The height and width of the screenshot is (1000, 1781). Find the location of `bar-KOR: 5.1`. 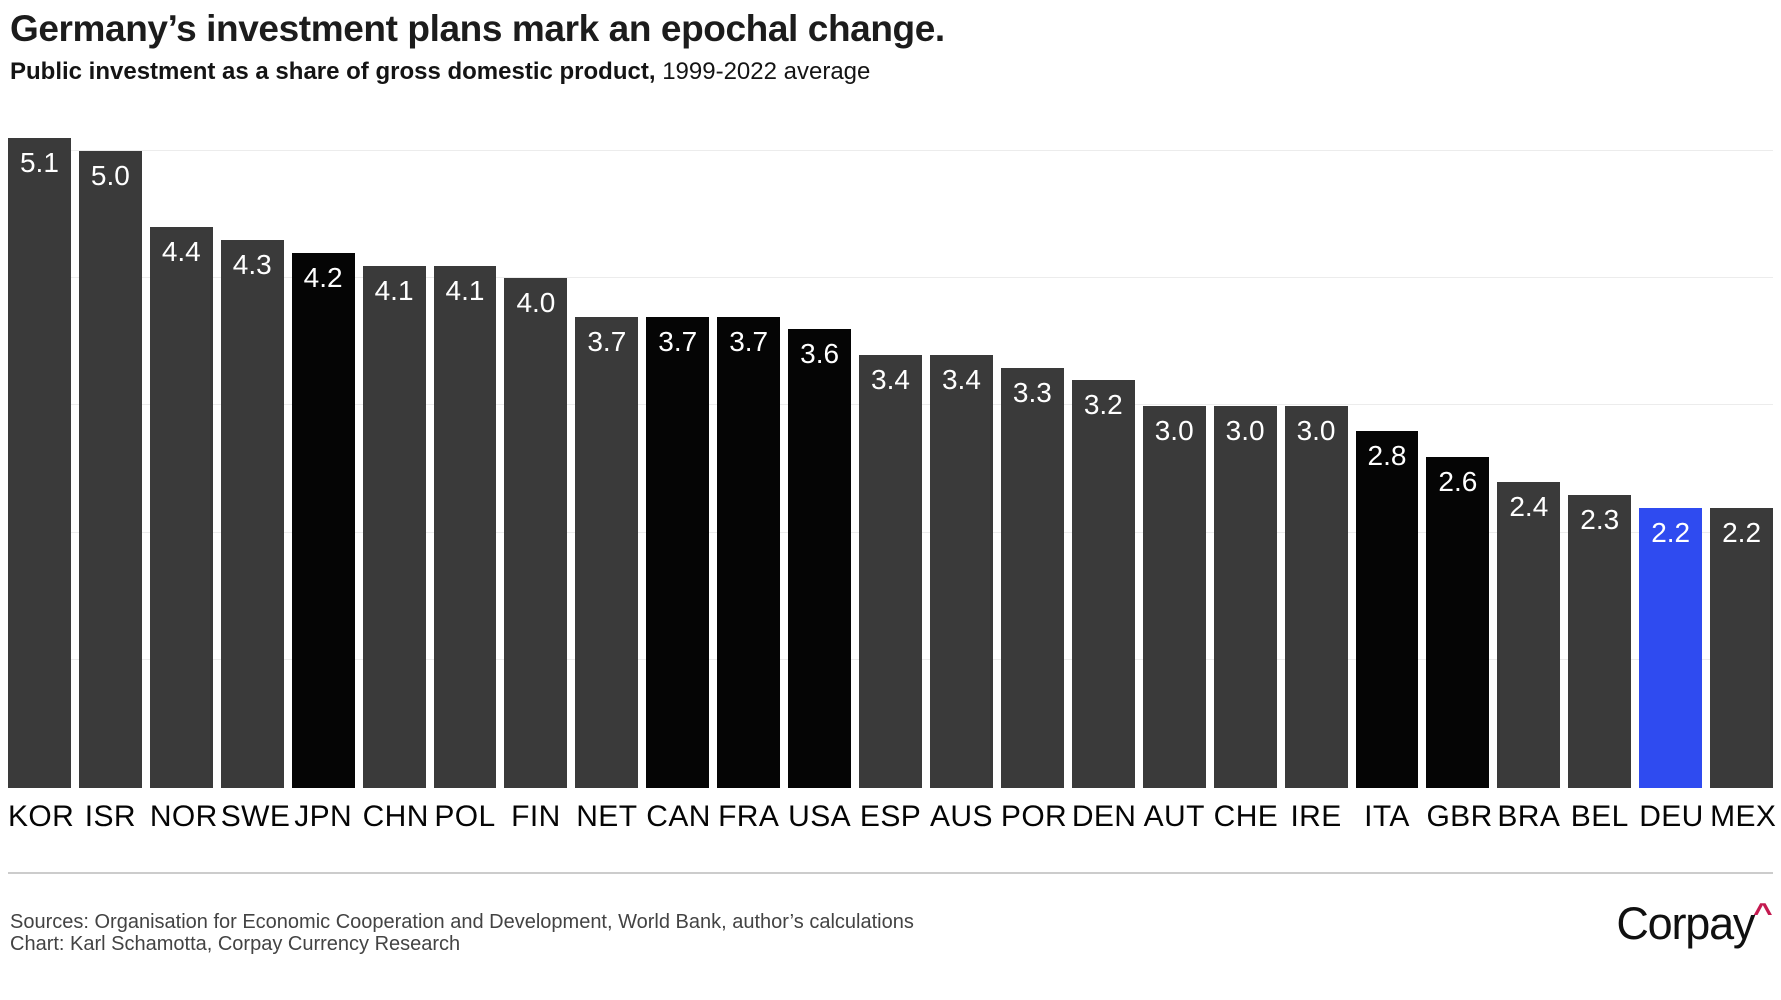

bar-KOR: 5.1 is located at coordinates (39, 462).